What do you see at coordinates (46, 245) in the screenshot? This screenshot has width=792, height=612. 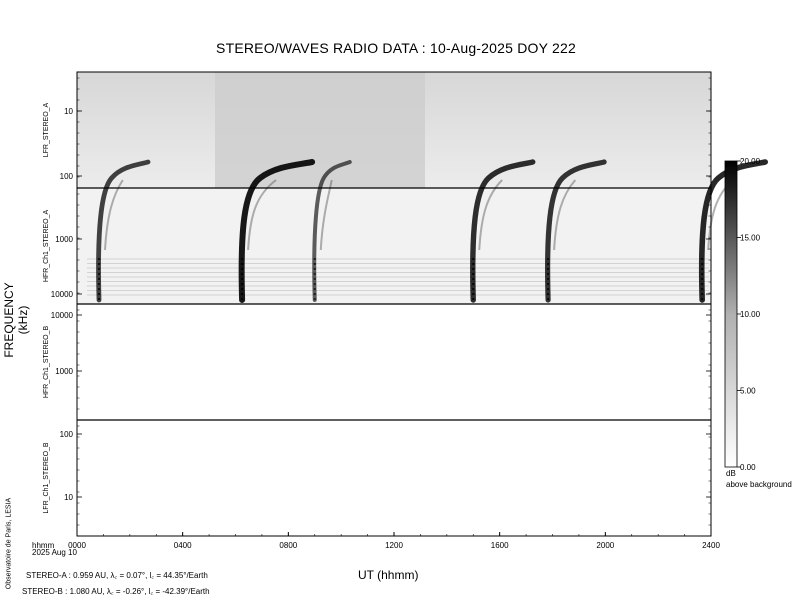 I see `panel-name: HFR_Ch1_STEREO_A` at bounding box center [46, 245].